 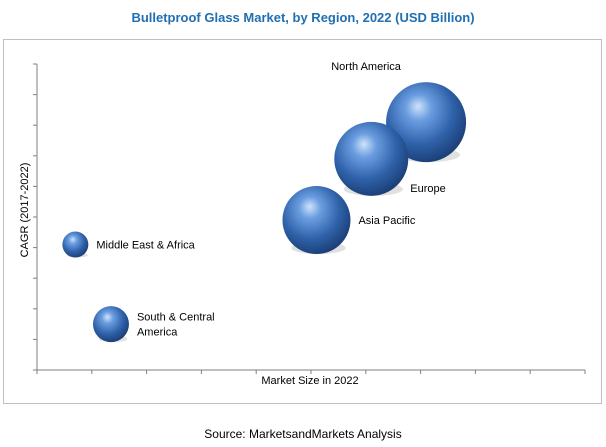 I want to click on bubble-europe, so click(x=371, y=158).